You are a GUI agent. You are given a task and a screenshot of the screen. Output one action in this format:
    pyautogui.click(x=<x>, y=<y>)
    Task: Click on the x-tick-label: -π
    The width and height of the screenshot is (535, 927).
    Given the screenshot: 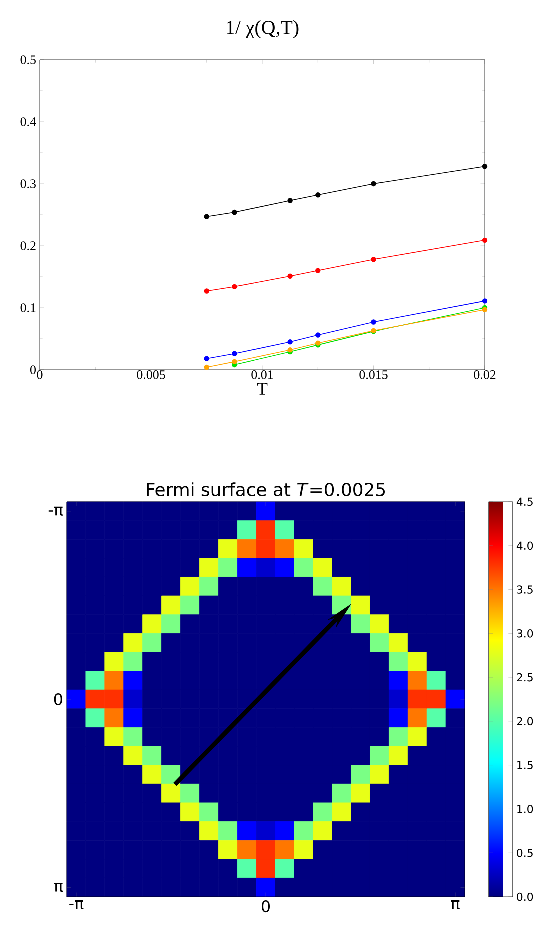 What is the action you would take?
    pyautogui.click(x=77, y=905)
    